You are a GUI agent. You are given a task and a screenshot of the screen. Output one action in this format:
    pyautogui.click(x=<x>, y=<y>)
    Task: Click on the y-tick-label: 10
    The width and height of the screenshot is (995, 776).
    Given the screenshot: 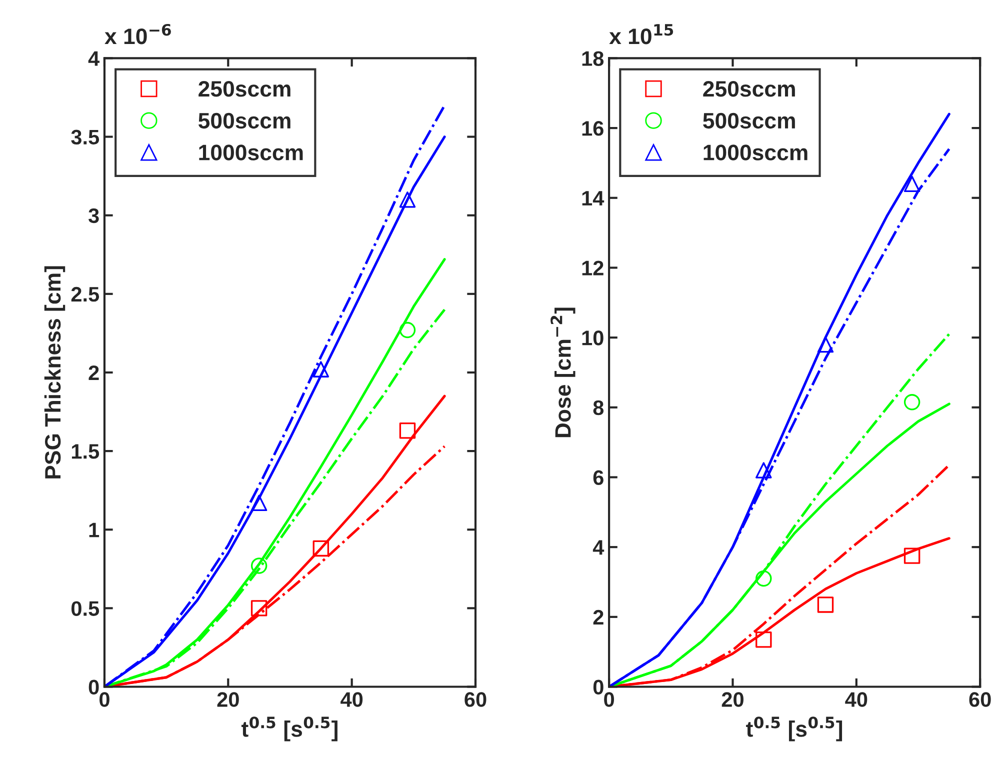 What is the action you would take?
    pyautogui.click(x=593, y=338)
    